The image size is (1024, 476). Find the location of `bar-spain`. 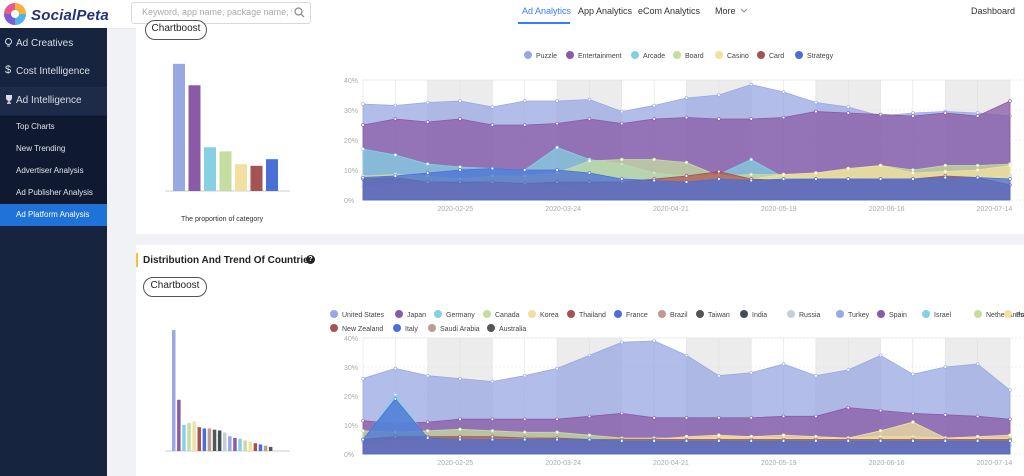

bar-spain is located at coordinates (235, 444).